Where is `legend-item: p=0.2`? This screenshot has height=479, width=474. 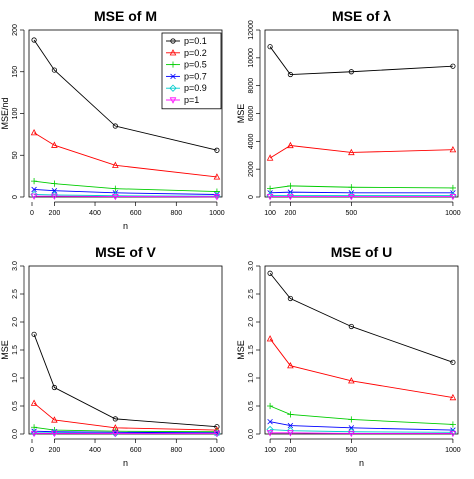
legend-item: p=0.2 is located at coordinates (186, 53).